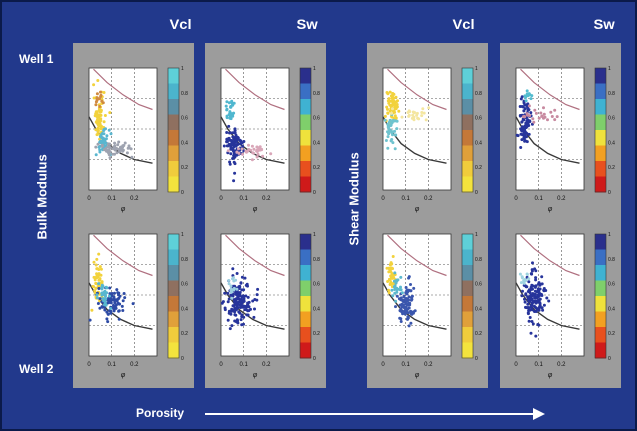 This screenshot has height=431, width=637. I want to click on x-tick-2-c1-r0: 0.2, so click(266, 199).